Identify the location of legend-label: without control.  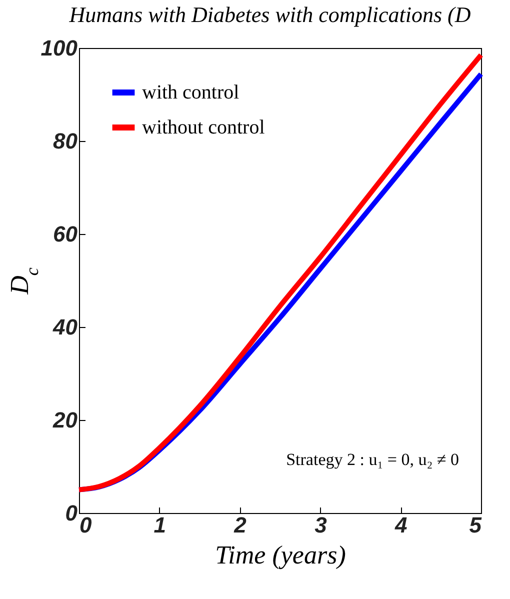
(204, 127).